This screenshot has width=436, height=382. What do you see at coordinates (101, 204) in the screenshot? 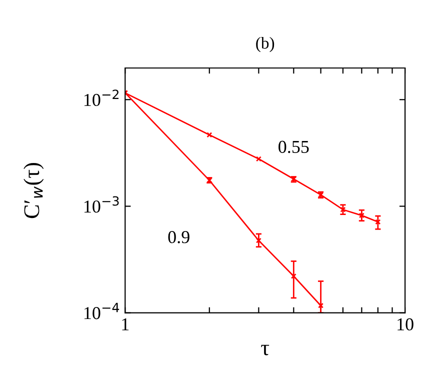
I see `y-tick-label: 10$^{−3}$` at bounding box center [101, 204].